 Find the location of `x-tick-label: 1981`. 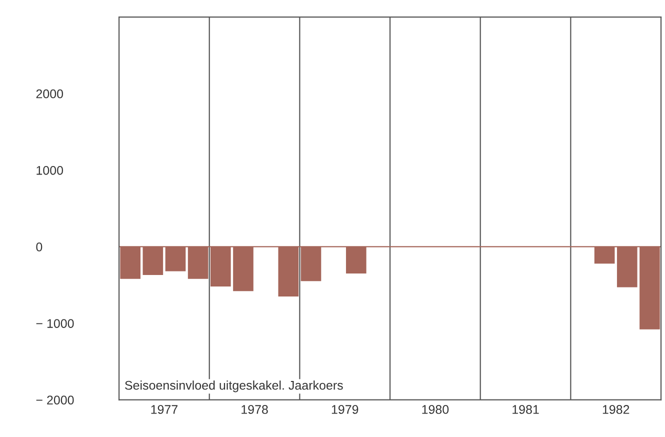

x-tick-label: 1981 is located at coordinates (525, 409).